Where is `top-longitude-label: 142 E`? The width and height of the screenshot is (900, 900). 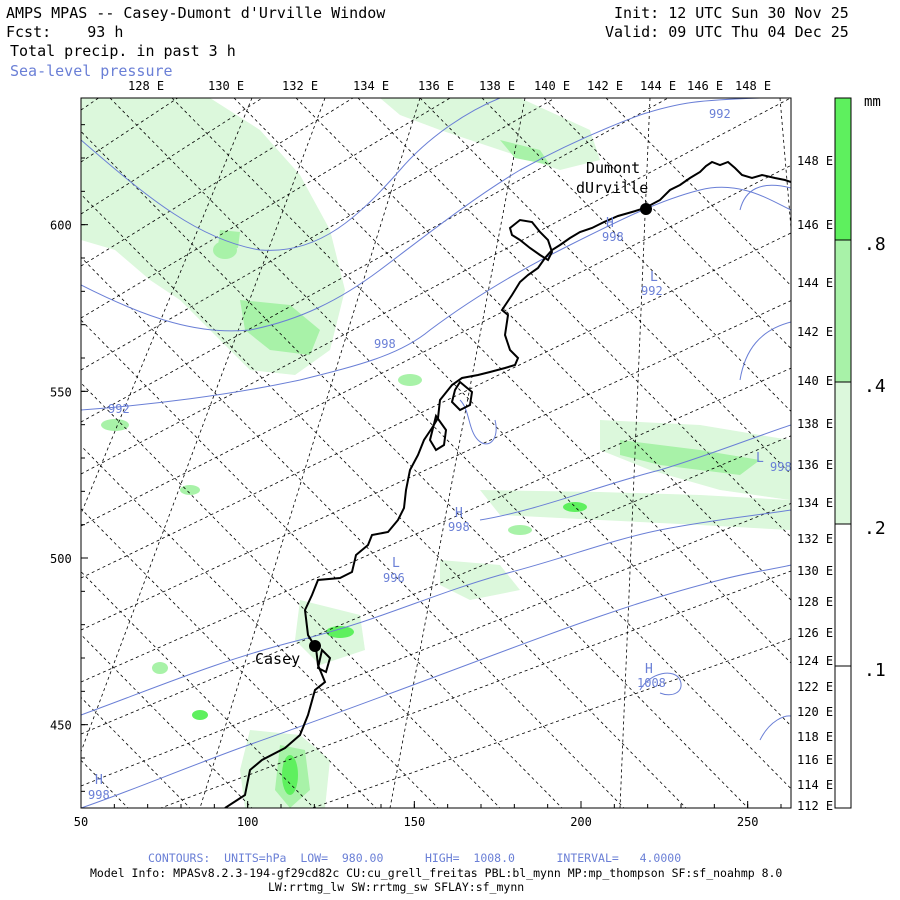 top-longitude-label: 142 E is located at coordinates (605, 86).